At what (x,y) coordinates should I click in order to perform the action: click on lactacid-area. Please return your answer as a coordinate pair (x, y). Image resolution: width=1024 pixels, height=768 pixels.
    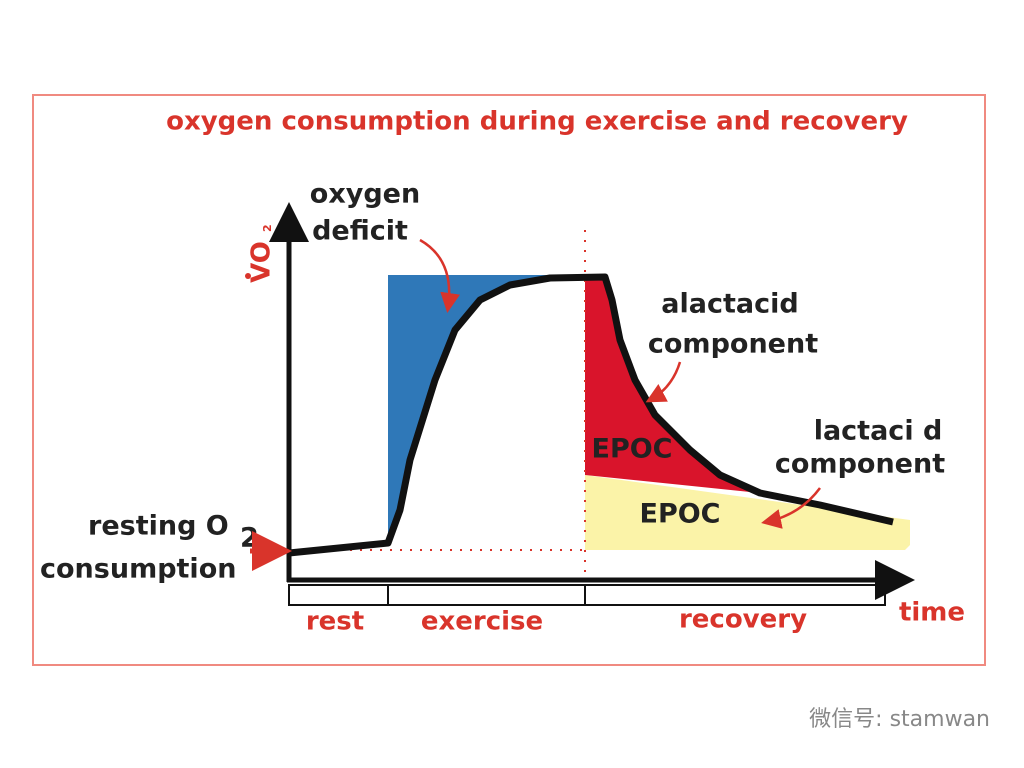
    Looking at the image, I should click on (747, 512).